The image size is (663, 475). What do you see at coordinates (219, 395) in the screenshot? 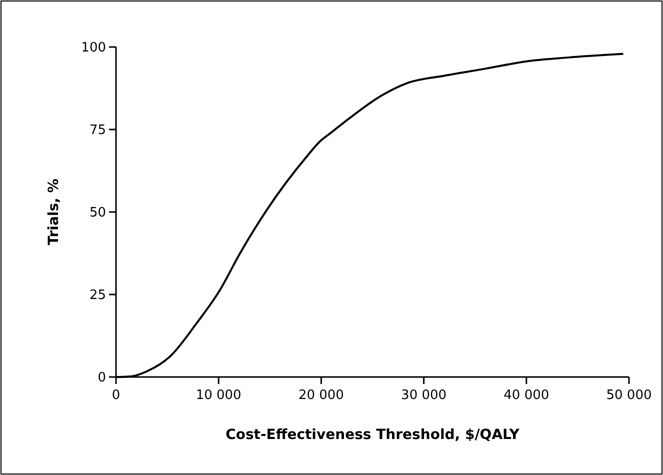
I see `x-tick-label: 10 000` at bounding box center [219, 395].